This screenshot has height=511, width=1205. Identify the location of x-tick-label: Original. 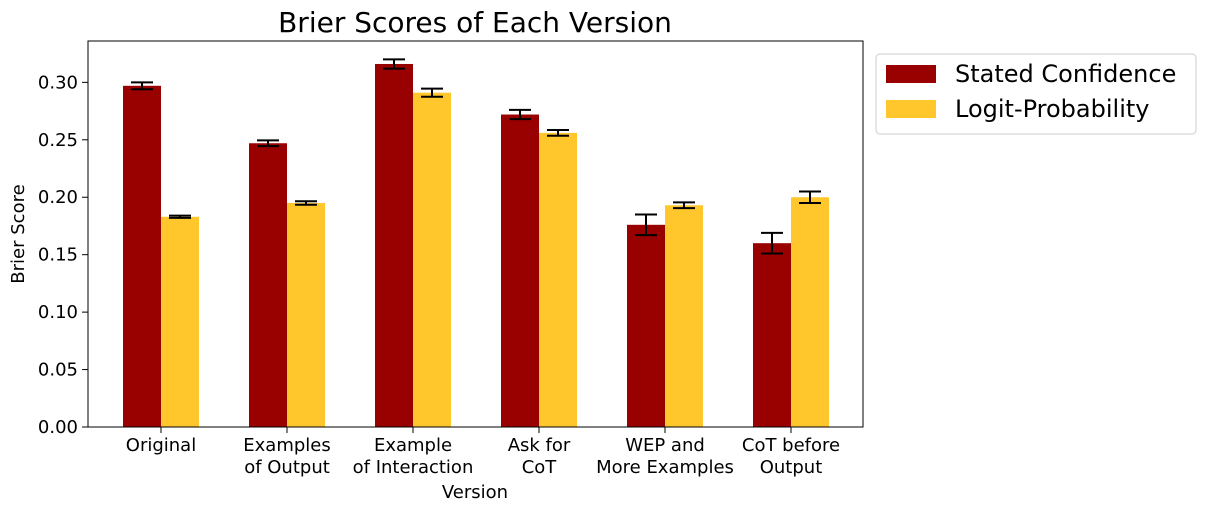
(161, 445).